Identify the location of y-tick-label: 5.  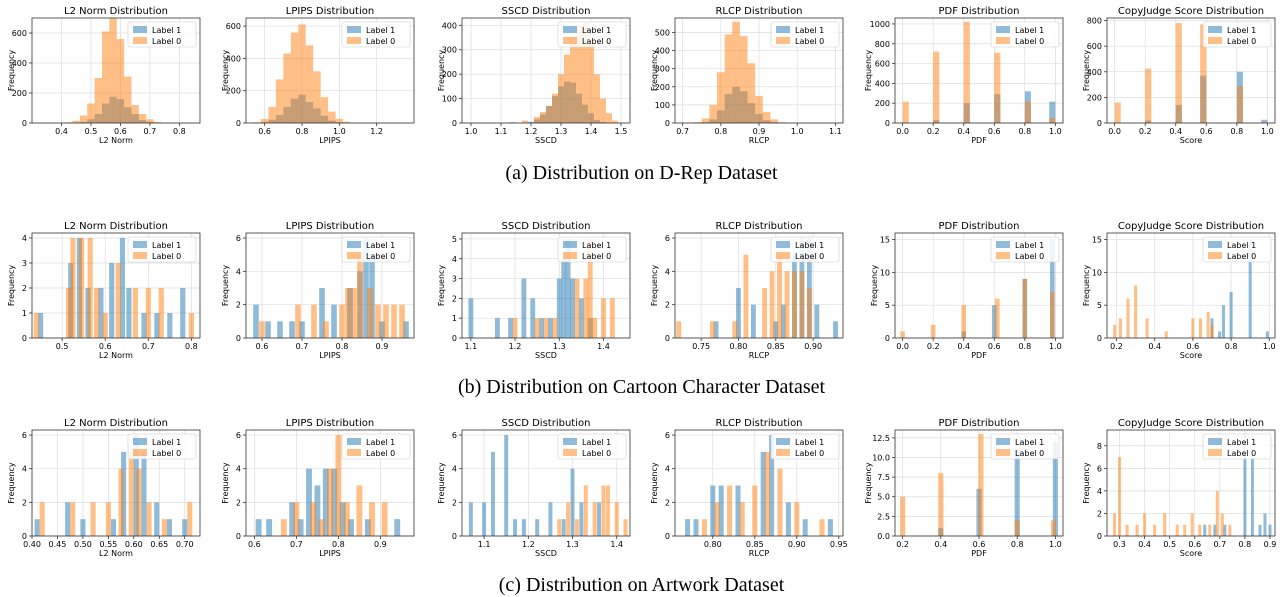
(454, 239).